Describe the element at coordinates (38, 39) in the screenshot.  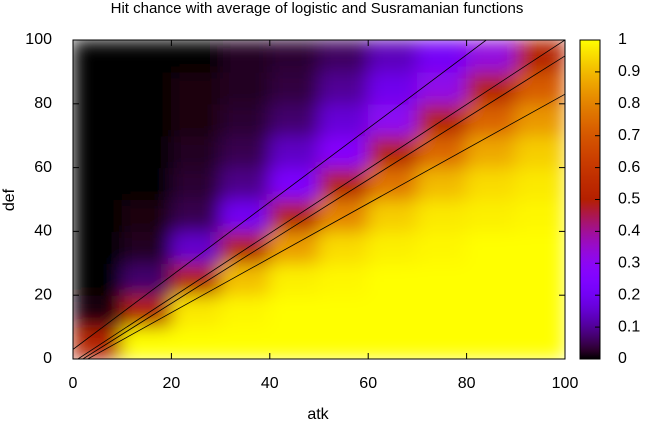
I see `y-tick-label: 100` at that location.